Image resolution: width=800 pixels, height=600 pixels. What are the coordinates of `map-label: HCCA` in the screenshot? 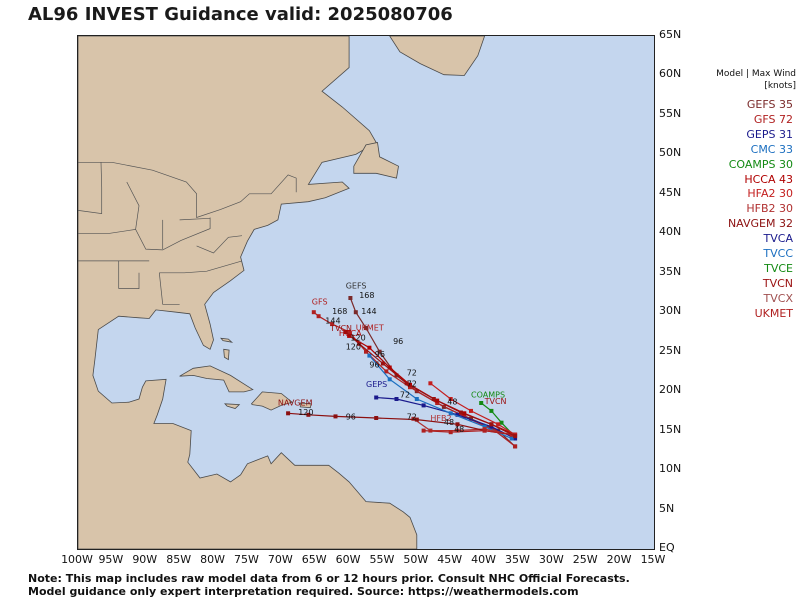 It's located at (350, 333).